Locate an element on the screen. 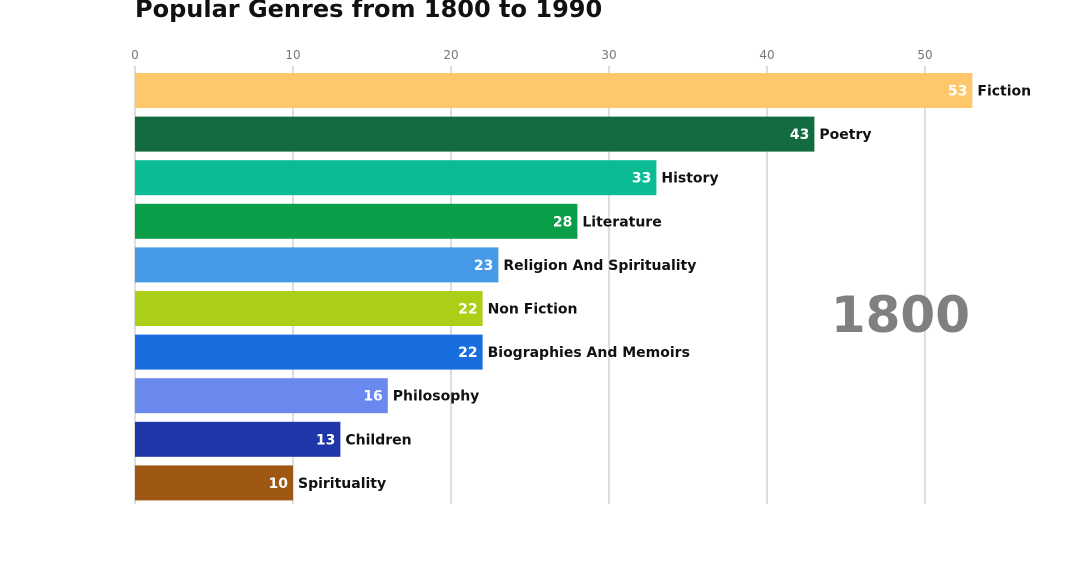 This screenshot has height=576, width=1080. bar-value-label: 28 is located at coordinates (562, 222).